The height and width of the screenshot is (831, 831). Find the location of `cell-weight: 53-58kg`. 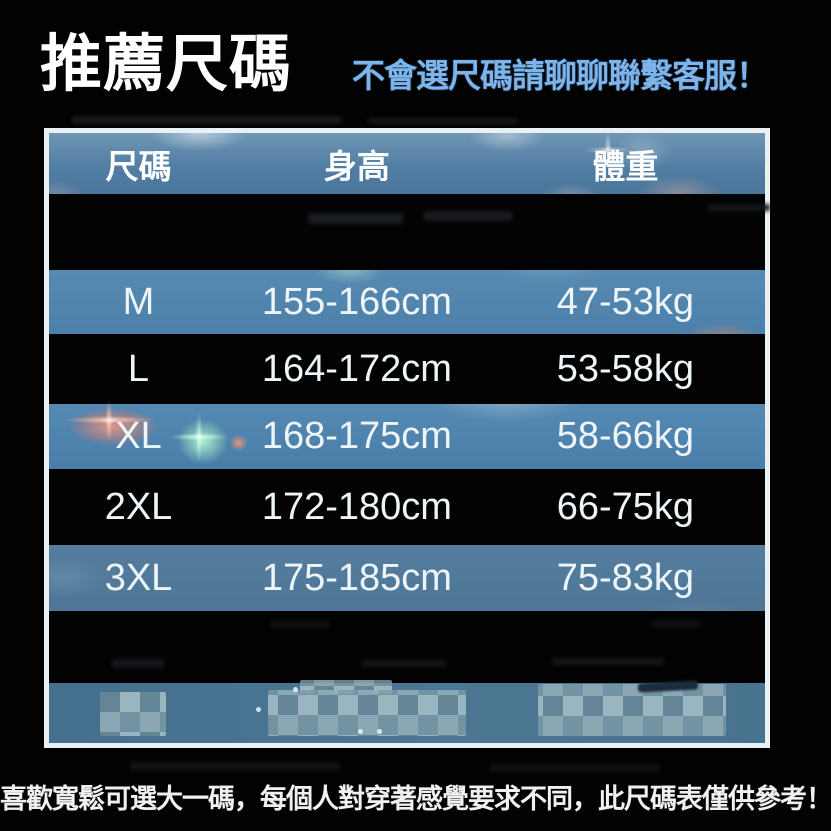

cell-weight: 53-58kg is located at coordinates (625, 368).